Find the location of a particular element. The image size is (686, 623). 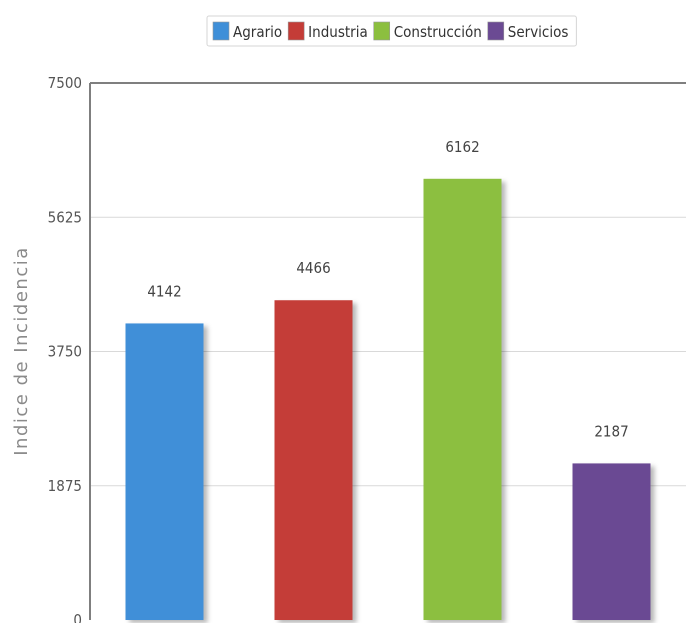

legend: Agrario Industria Construcción Servicios is located at coordinates (391, 31).